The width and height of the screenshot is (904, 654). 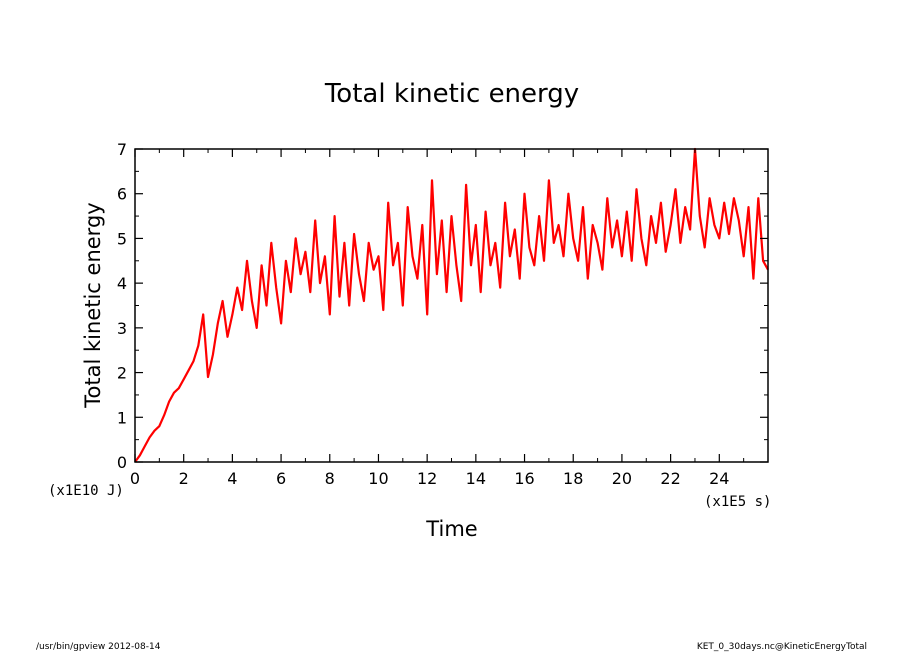 I want to click on x-tick-label: 2, so click(x=184, y=478).